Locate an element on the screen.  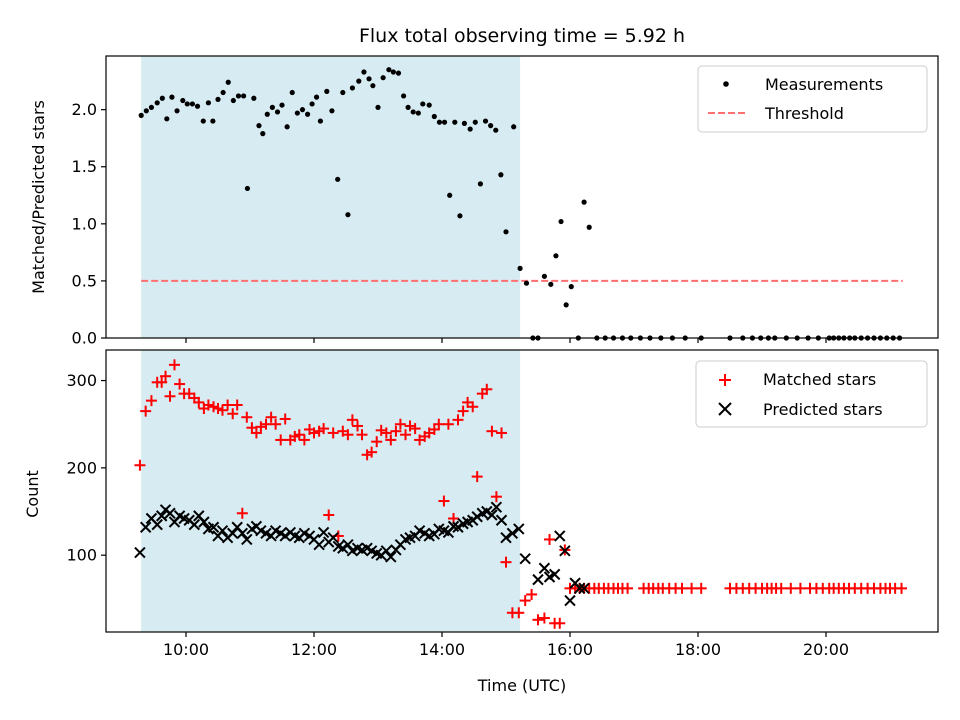
top-y-tick-label: 2.0 is located at coordinates (84, 109).